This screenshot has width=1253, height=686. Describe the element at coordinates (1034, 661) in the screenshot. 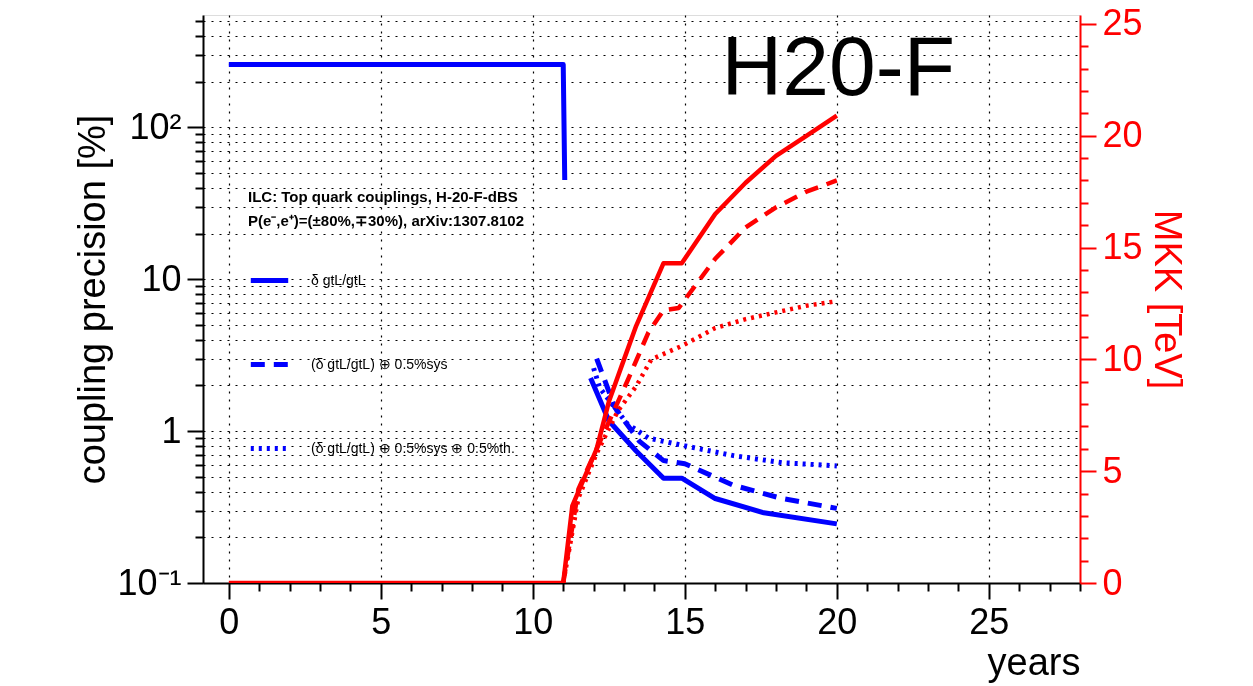

I see `x-axis-title: years` at that location.